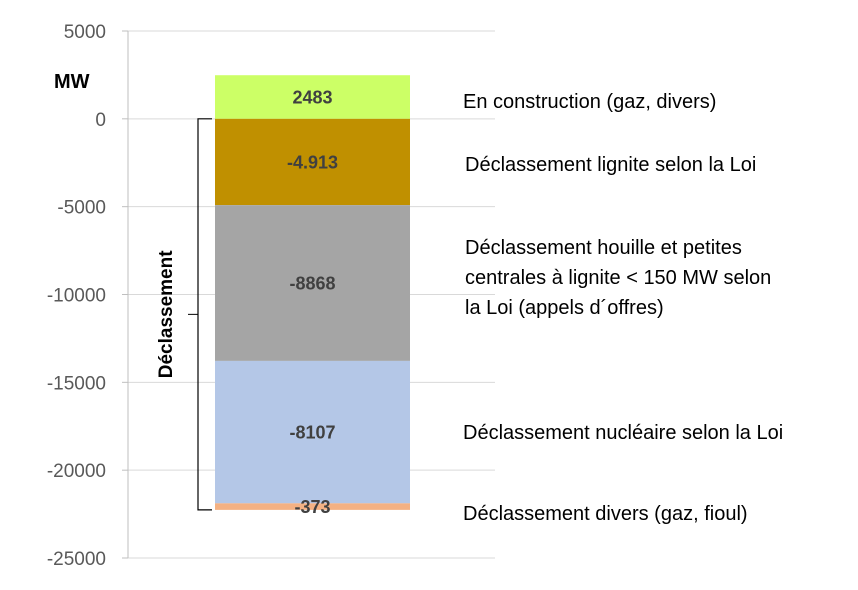 This screenshot has height=590, width=858. I want to click on segment-value-label: -8868, so click(312, 284).